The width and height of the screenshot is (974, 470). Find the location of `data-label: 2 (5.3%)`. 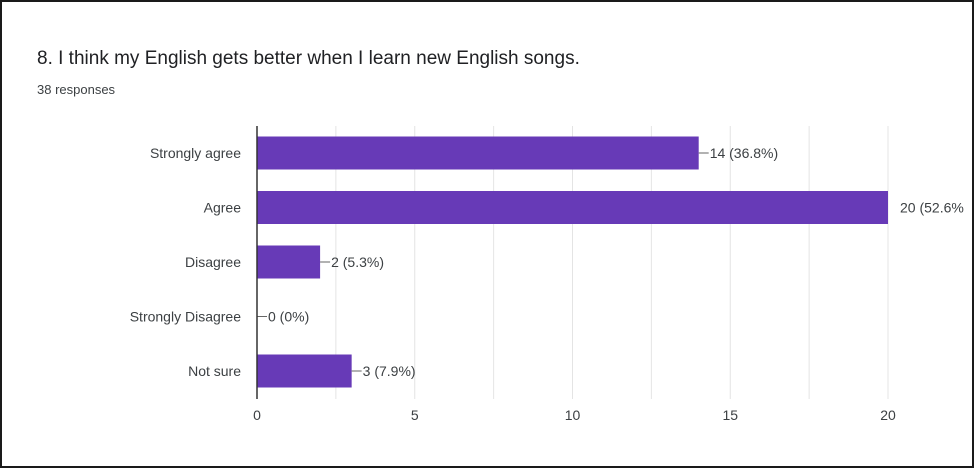

data-label: 2 (5.3%) is located at coordinates (357, 262).